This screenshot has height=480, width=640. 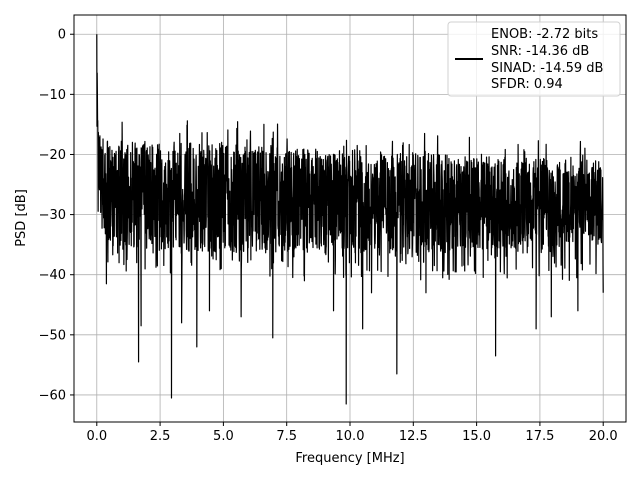 I want to click on x-tick-label: 7.5, so click(x=286, y=436).